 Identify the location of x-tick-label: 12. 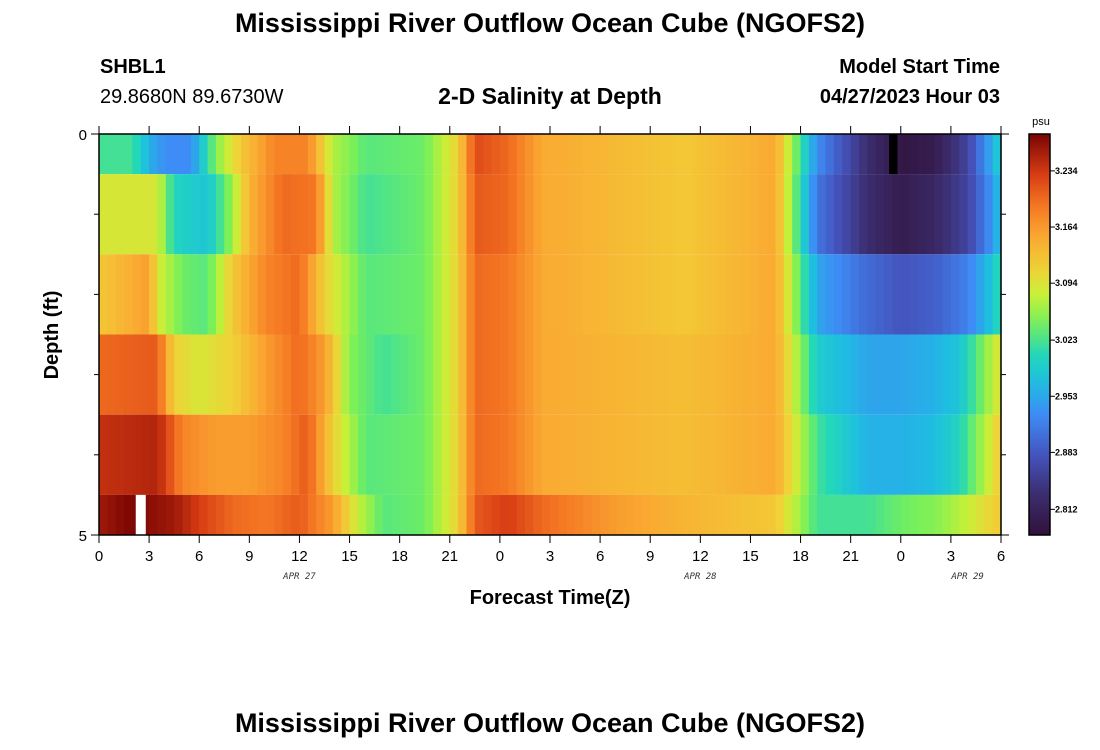
(700, 556).